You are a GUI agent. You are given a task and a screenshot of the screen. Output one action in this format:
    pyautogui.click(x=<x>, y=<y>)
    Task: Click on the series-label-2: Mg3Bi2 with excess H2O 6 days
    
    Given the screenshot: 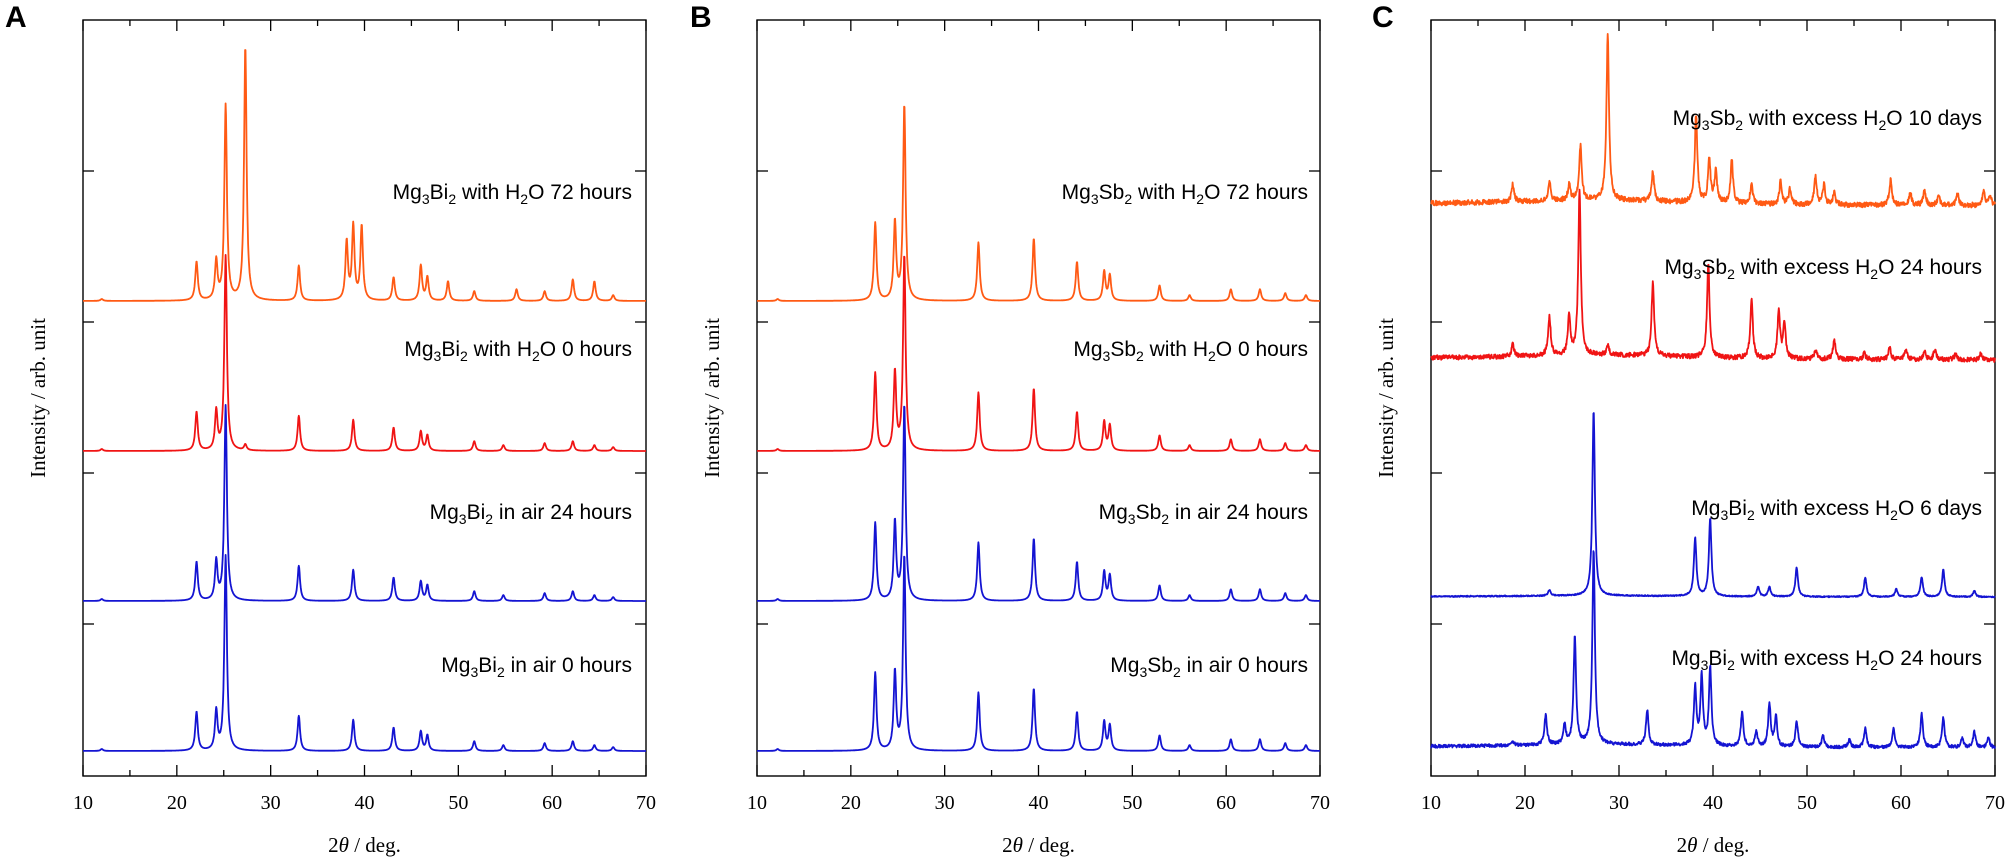 What is the action you would take?
    pyautogui.click(x=1836, y=510)
    